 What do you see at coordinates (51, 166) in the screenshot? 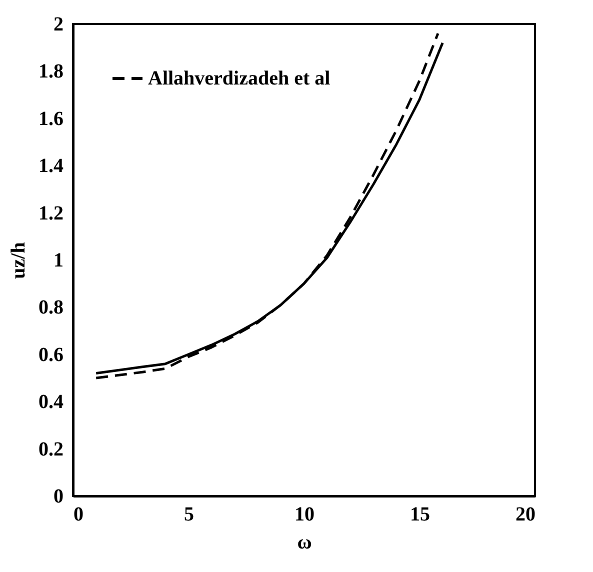
I see `y-tick-label: 1.4` at bounding box center [51, 166].